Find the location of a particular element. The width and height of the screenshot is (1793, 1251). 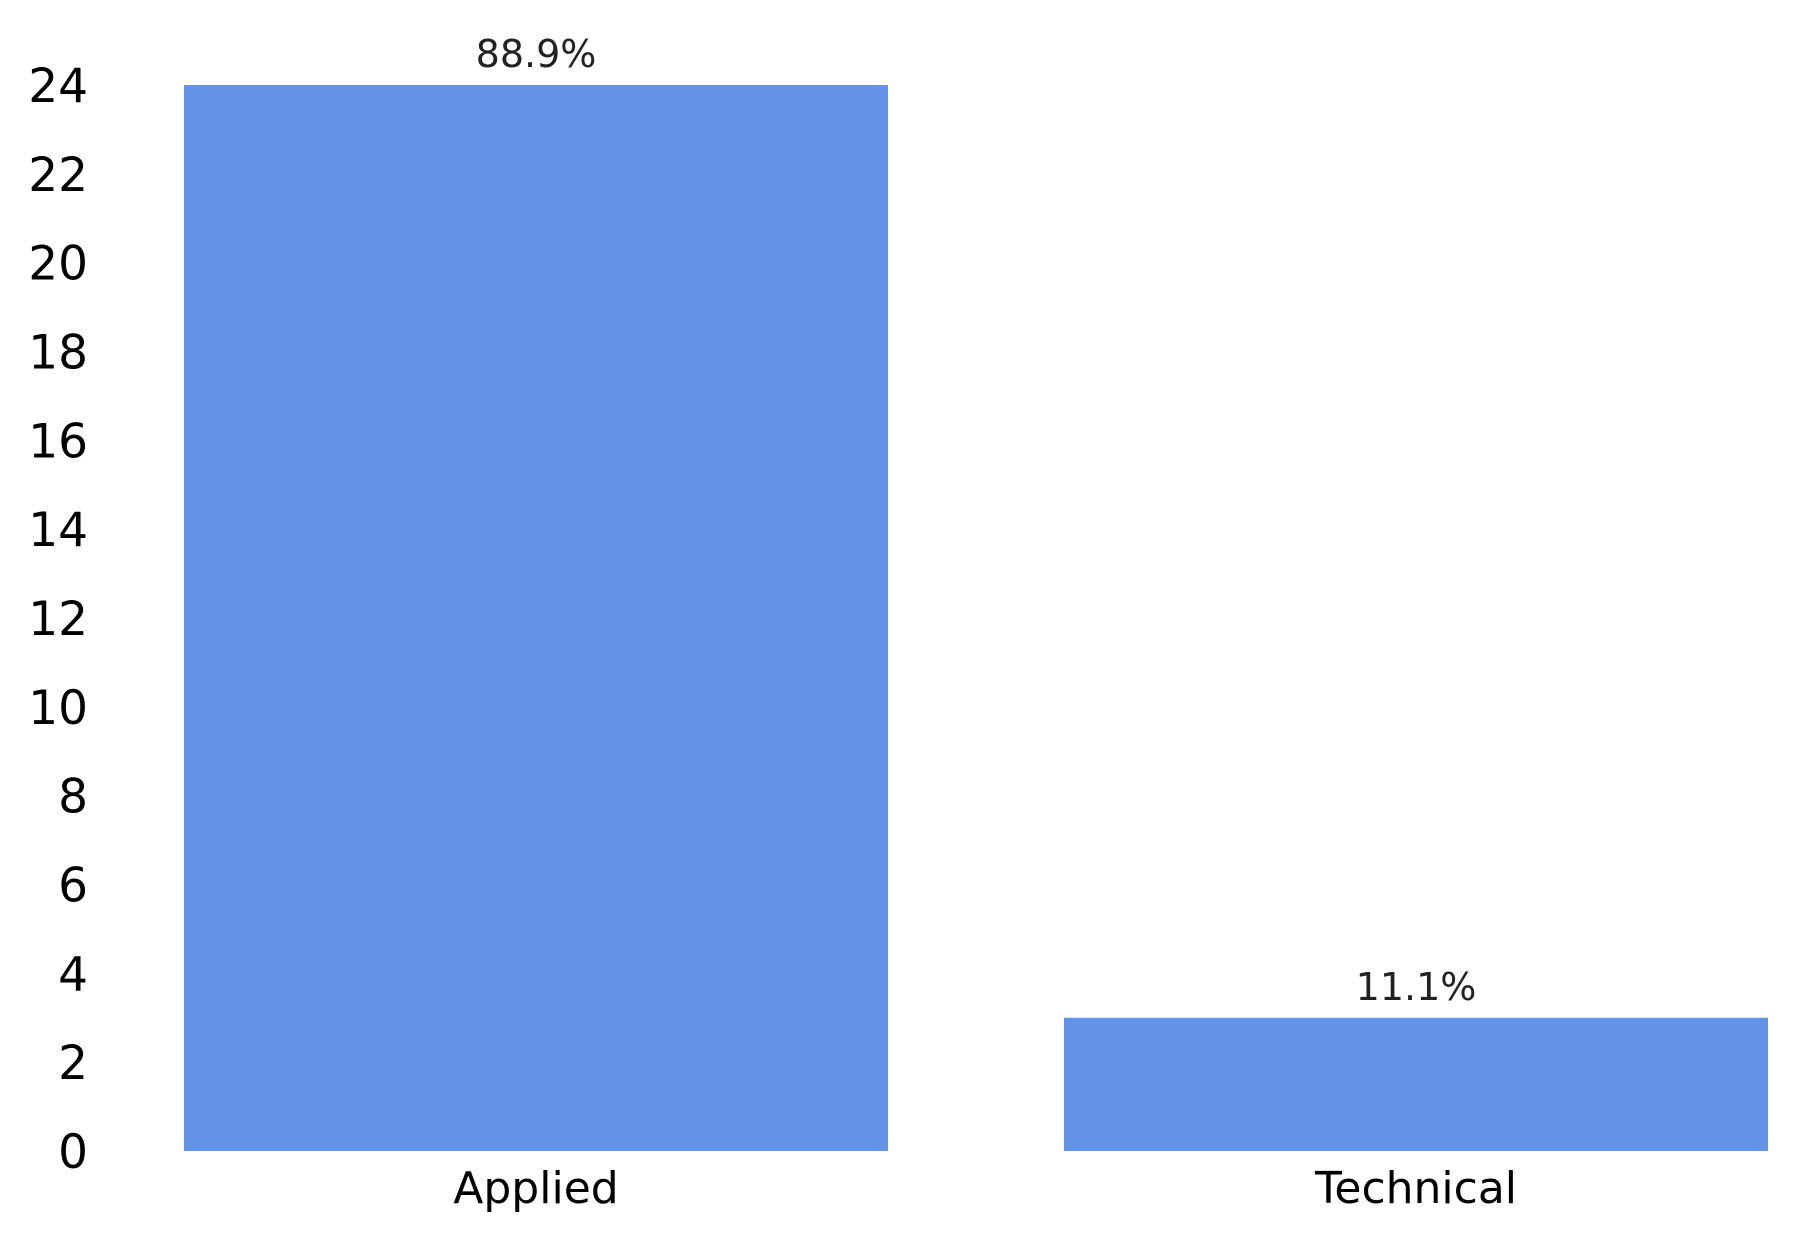

y-tick-label: 18 is located at coordinates (58, 353).